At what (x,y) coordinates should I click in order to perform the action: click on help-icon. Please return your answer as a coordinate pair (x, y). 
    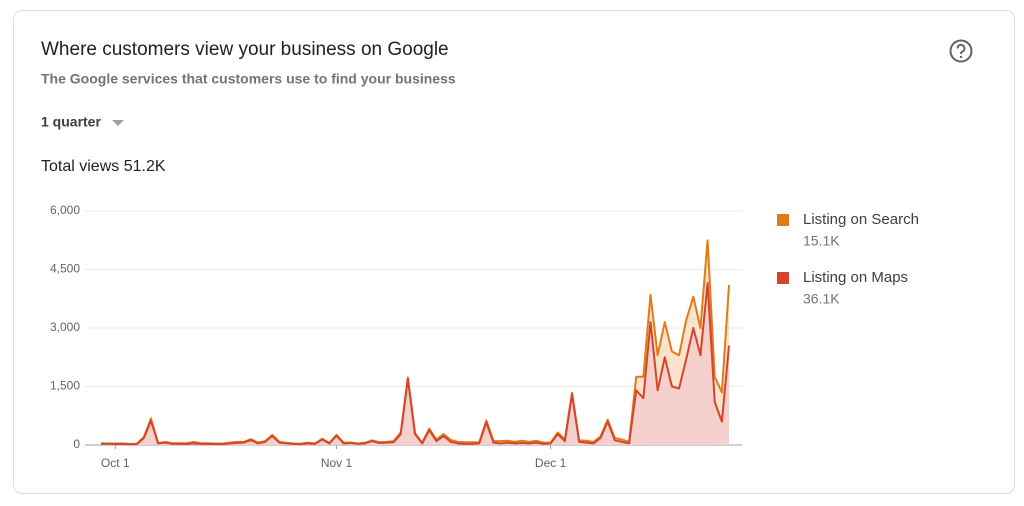
    Looking at the image, I should click on (961, 51).